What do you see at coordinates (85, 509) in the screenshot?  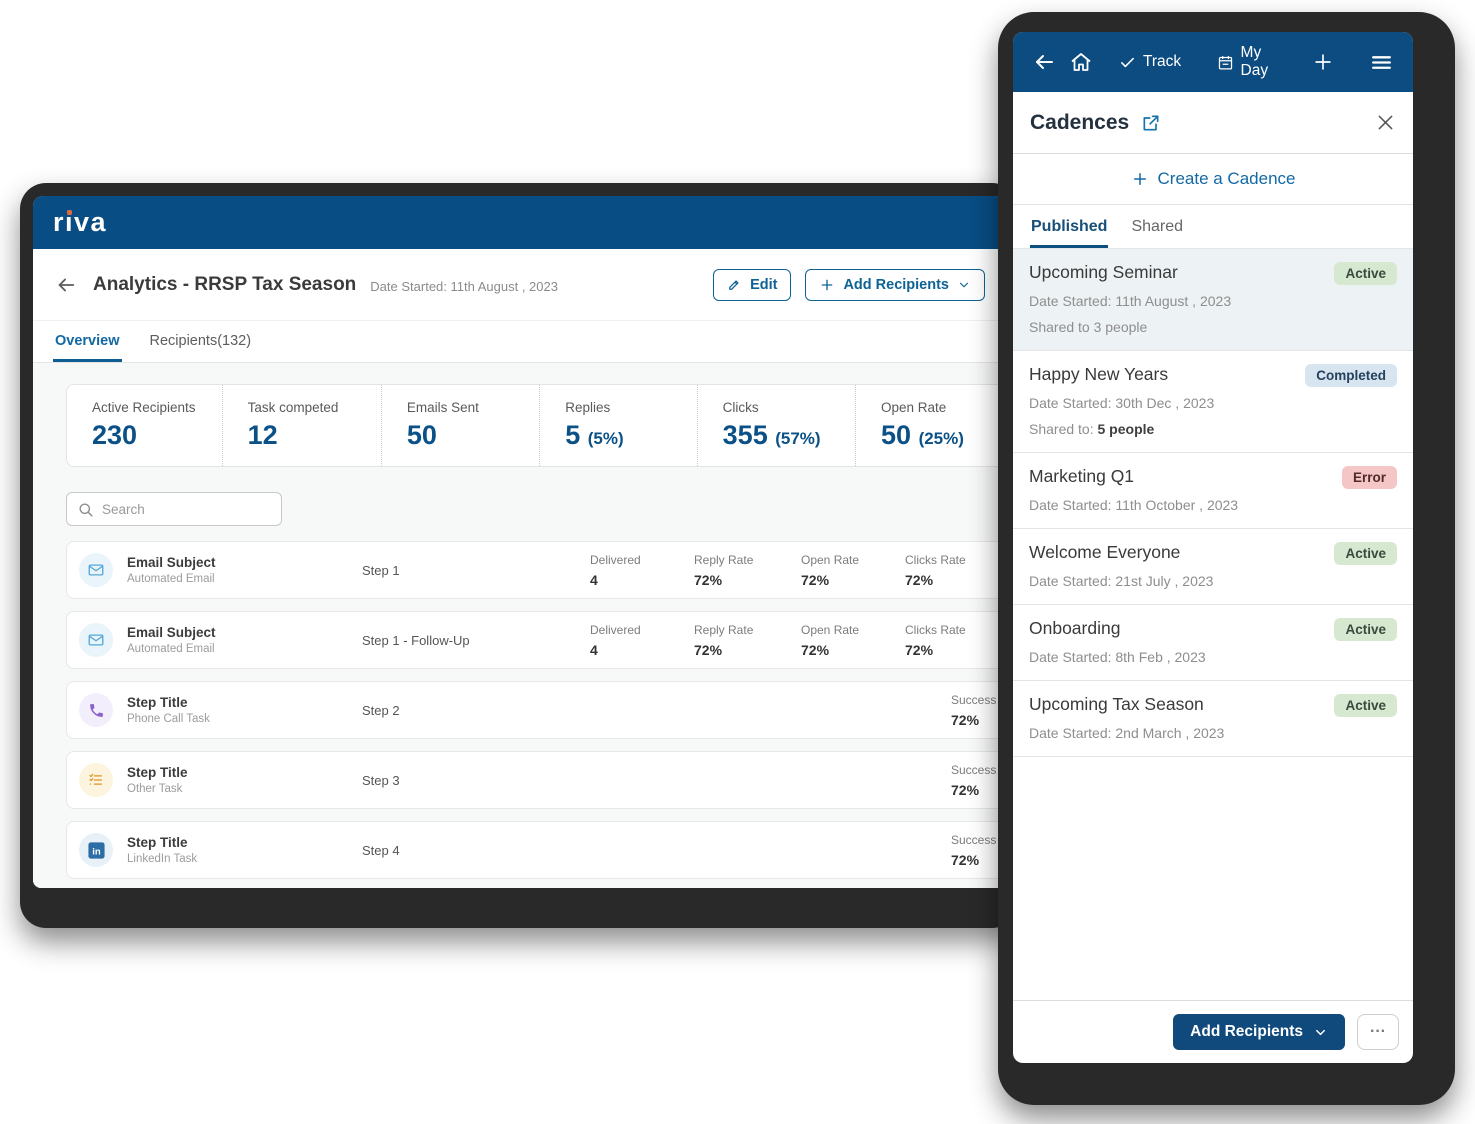 I see `search-icon` at bounding box center [85, 509].